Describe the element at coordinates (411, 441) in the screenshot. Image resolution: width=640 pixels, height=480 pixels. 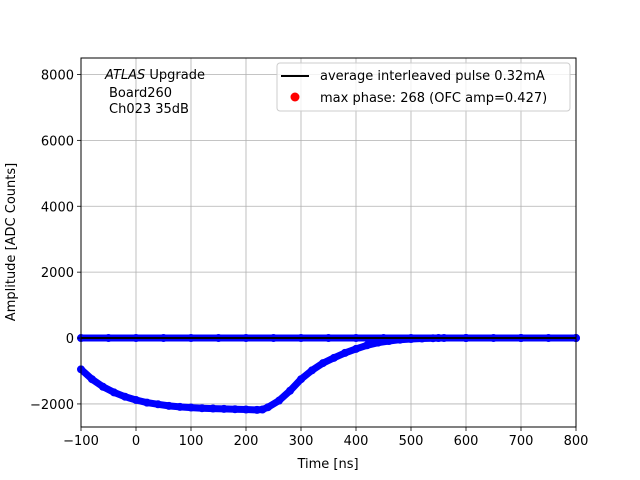
I see `x-tick-label: 500` at that location.